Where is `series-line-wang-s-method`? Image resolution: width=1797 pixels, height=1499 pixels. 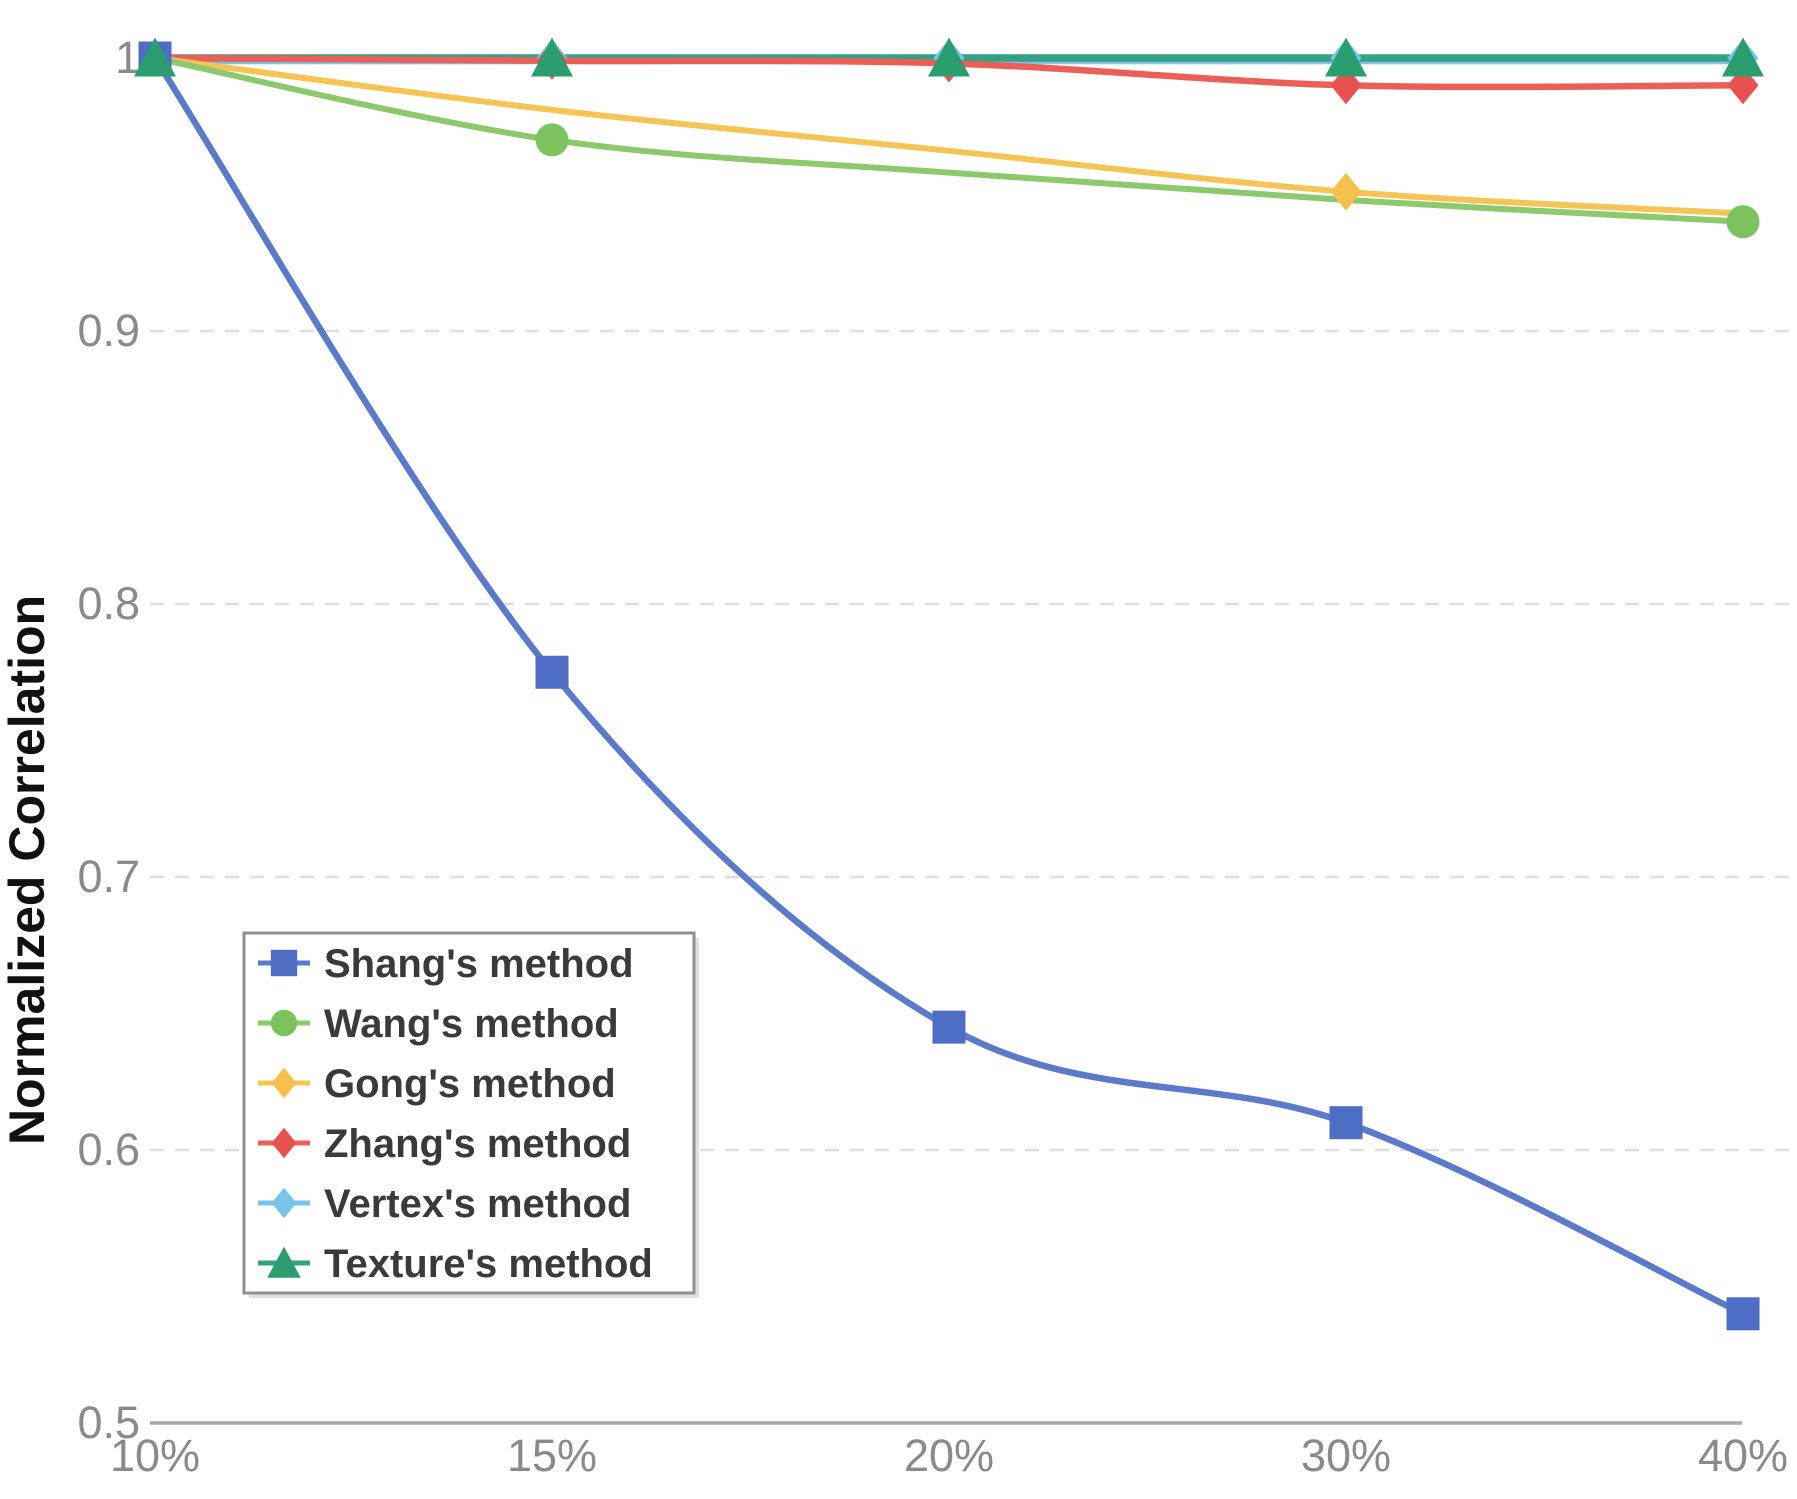
series-line-wang-s-method is located at coordinates (949, 140).